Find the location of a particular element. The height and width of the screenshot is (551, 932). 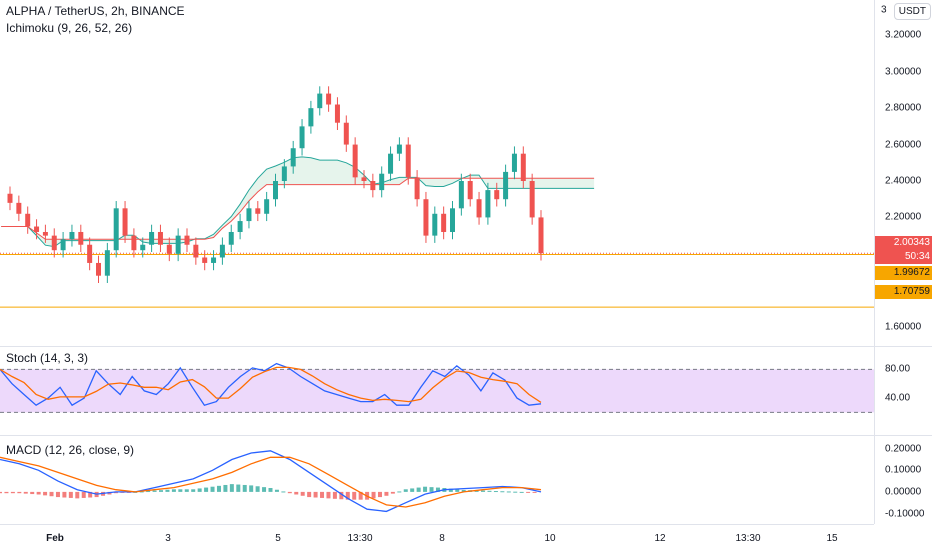

currency-button: USDT is located at coordinates (912, 11).